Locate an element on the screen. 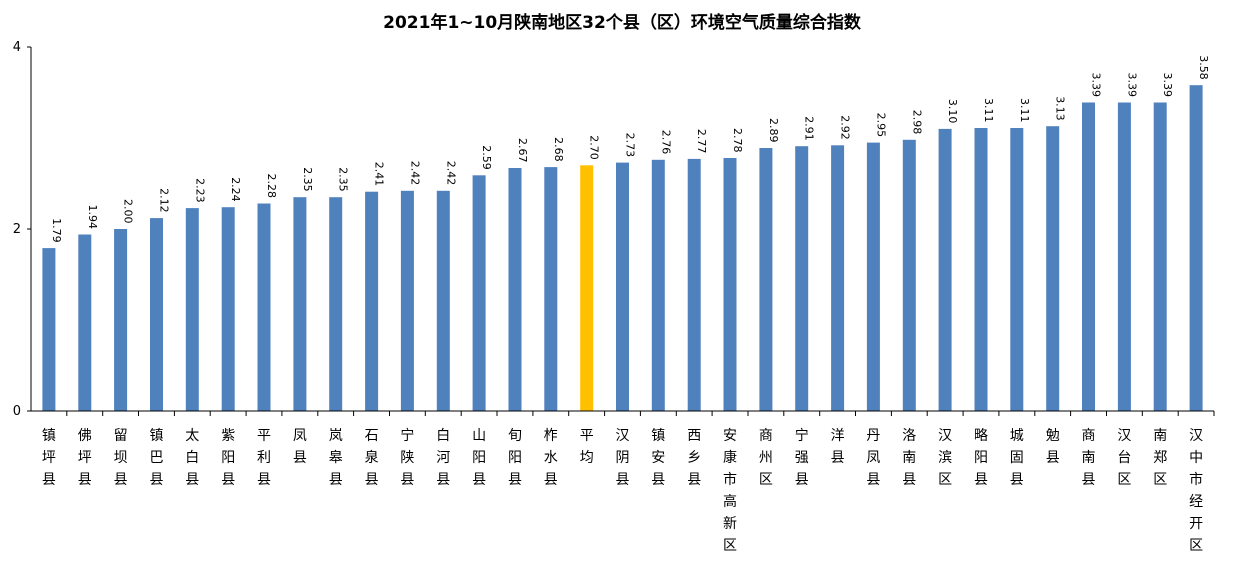 Image resolution: width=1244 pixels, height=576 pixels. category-label: 山阳县 is located at coordinates (479, 458).